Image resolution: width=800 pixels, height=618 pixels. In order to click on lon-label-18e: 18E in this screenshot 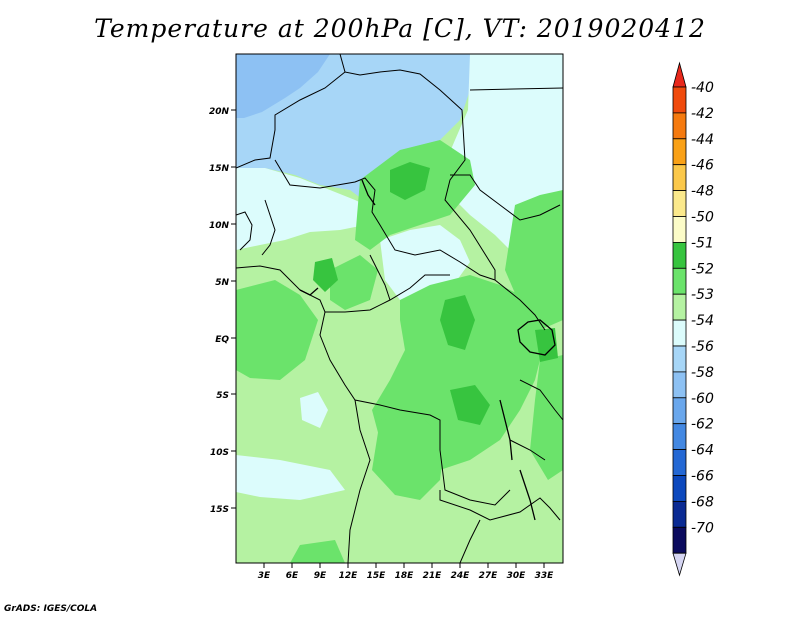, I will do `click(405, 576)`.